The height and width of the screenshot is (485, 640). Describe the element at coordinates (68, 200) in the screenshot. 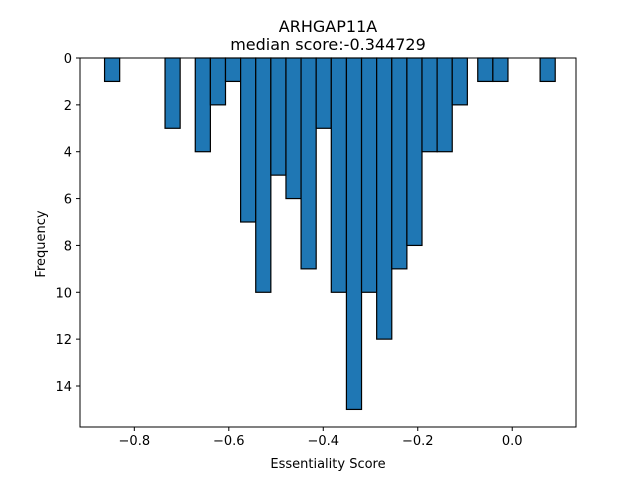

I see `y-tick-label: 6` at that location.